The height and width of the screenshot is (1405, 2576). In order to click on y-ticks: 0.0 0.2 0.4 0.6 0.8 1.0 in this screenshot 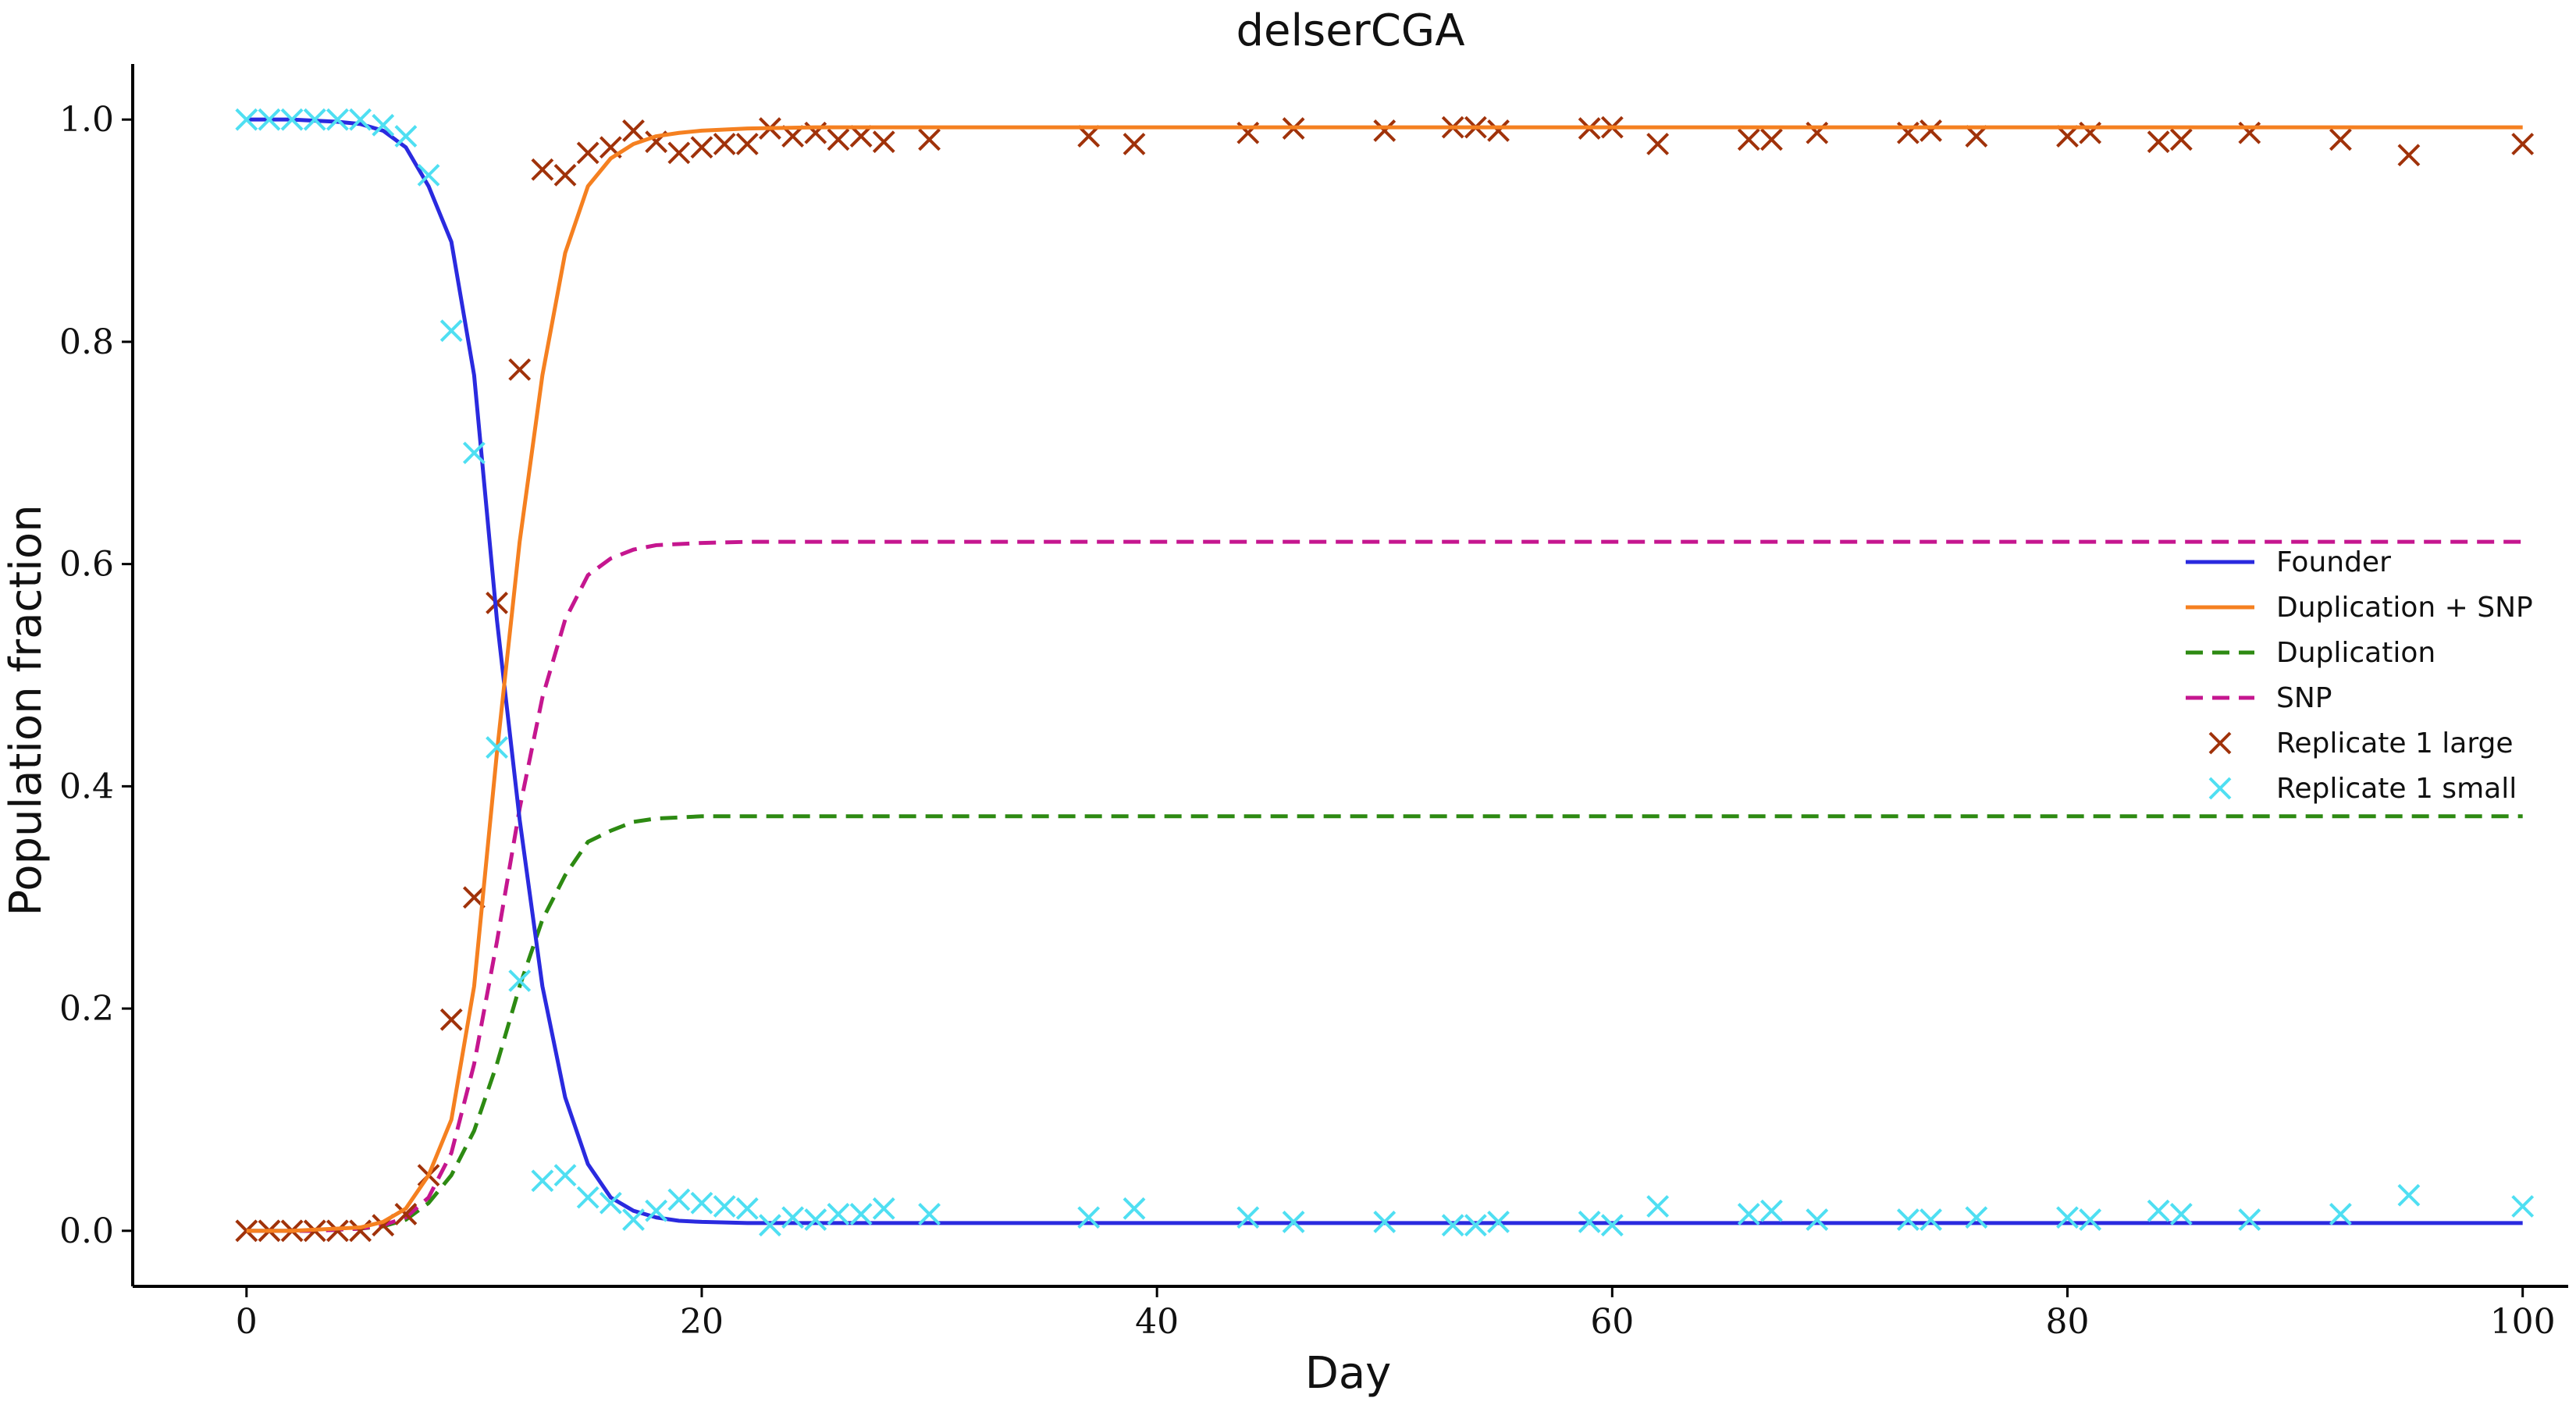, I will do `click(96, 676)`.